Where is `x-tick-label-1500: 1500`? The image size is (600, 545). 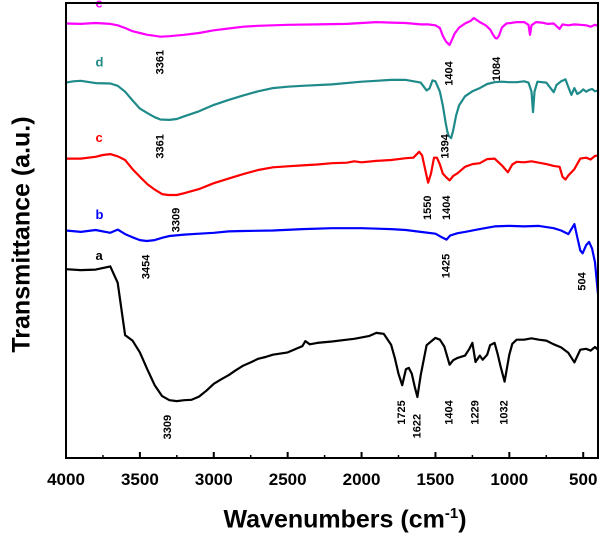
x-tick-label-1500: 1500 is located at coordinates (436, 479).